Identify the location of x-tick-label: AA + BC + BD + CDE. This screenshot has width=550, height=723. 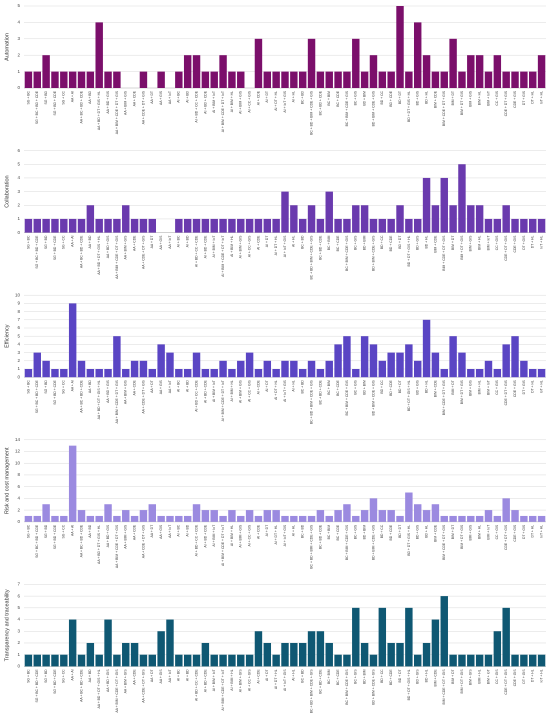
(81, 685).